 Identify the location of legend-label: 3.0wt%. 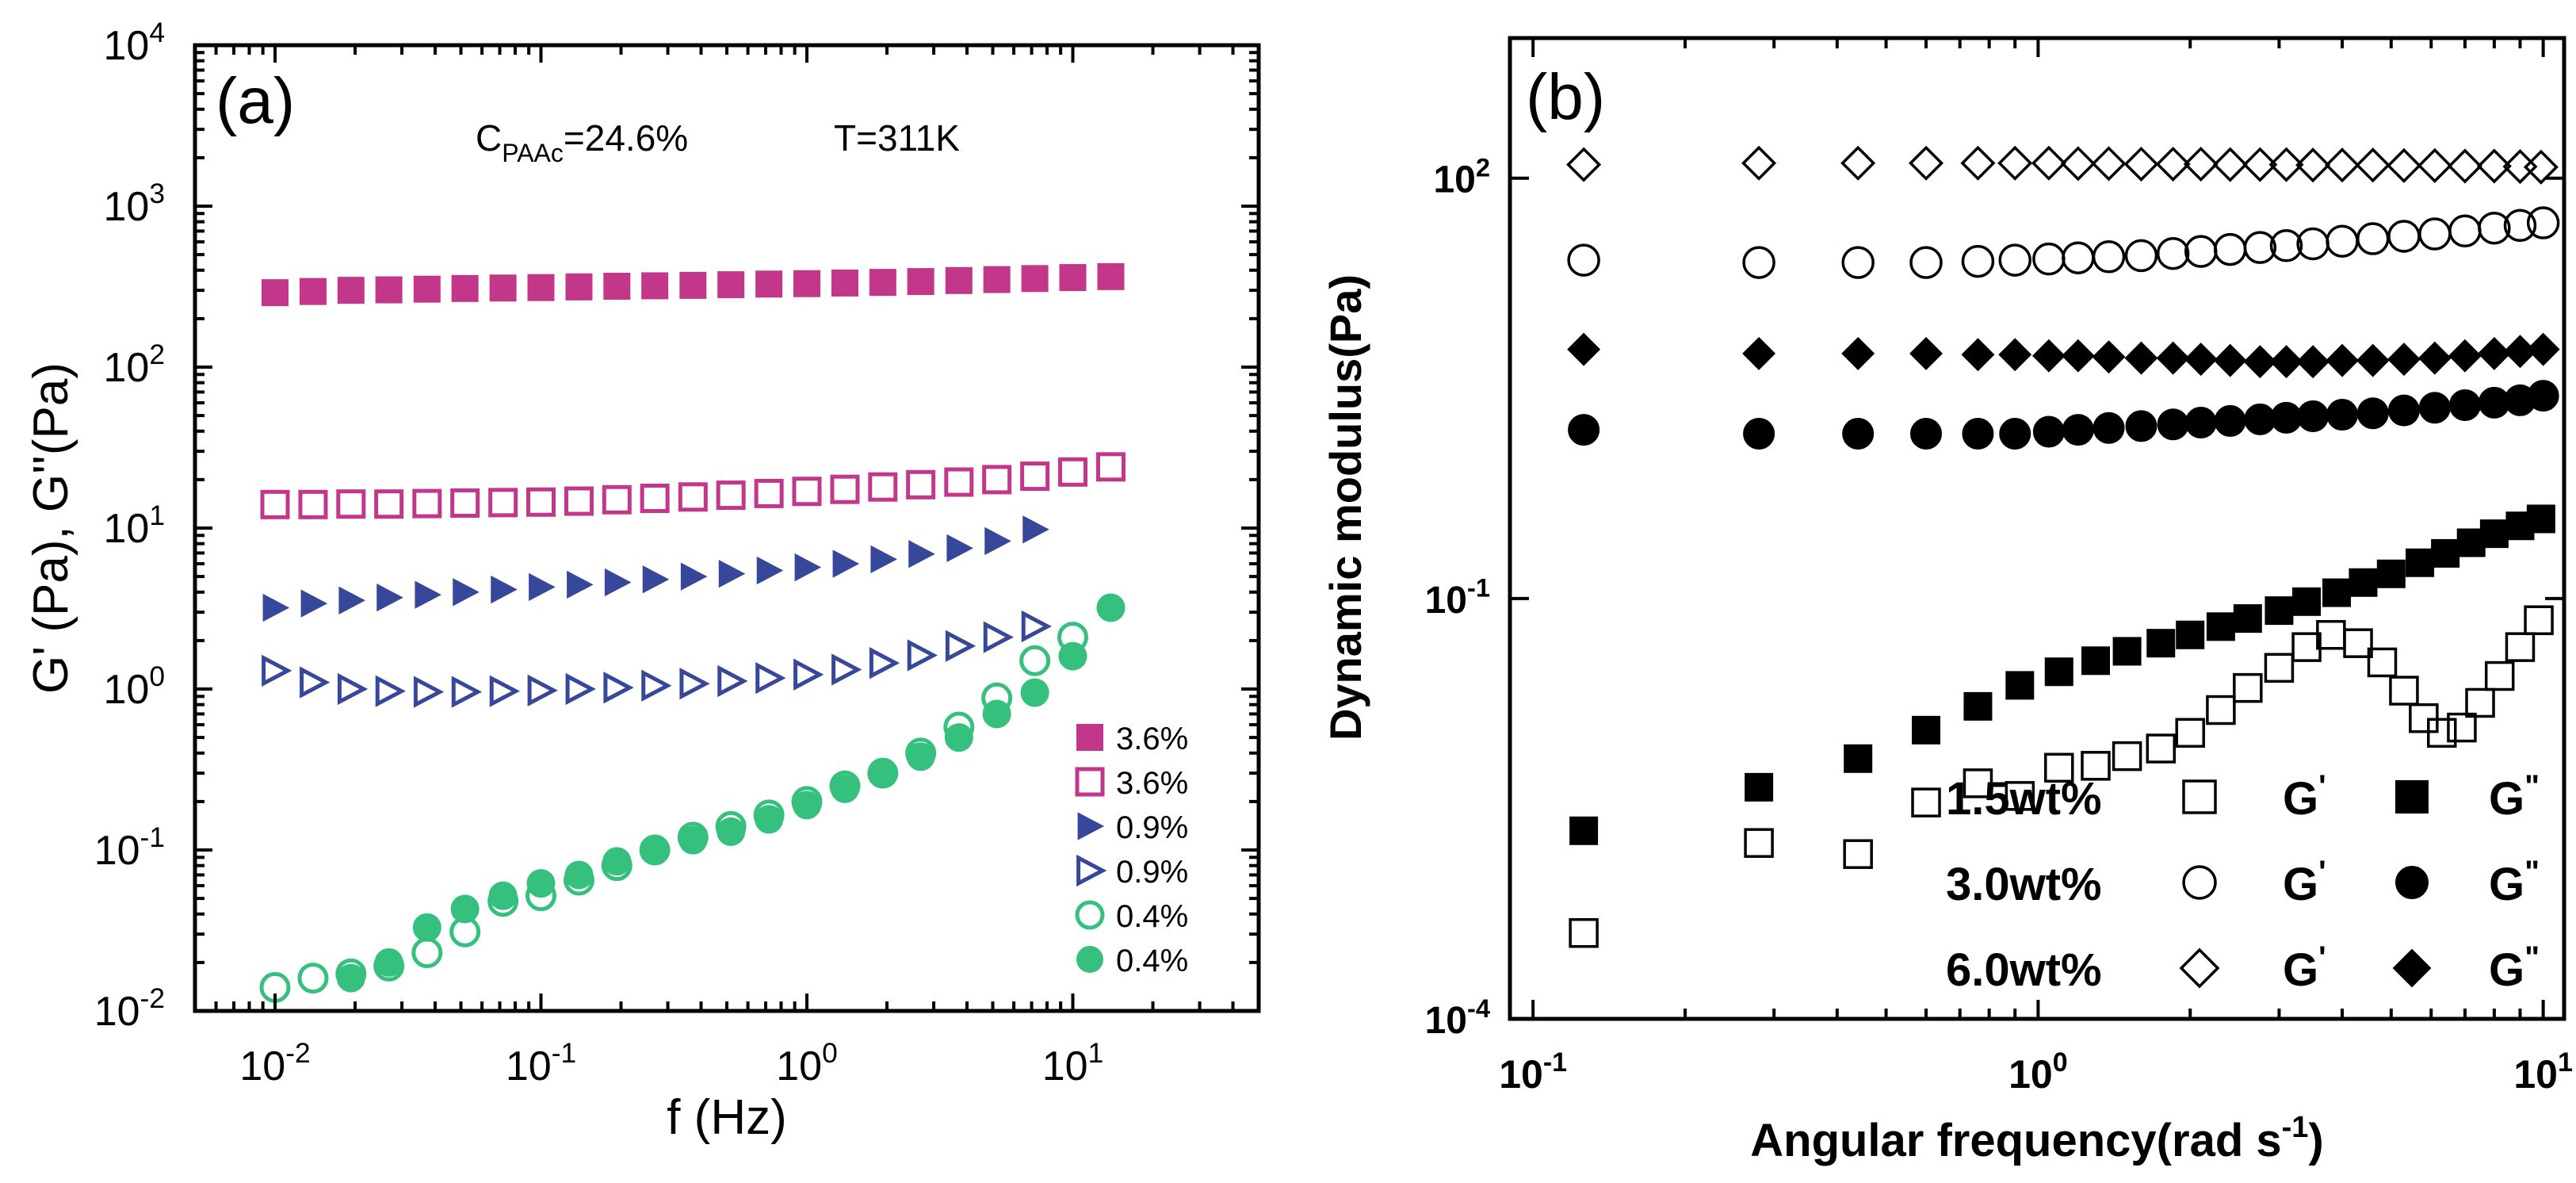
(2024, 884).